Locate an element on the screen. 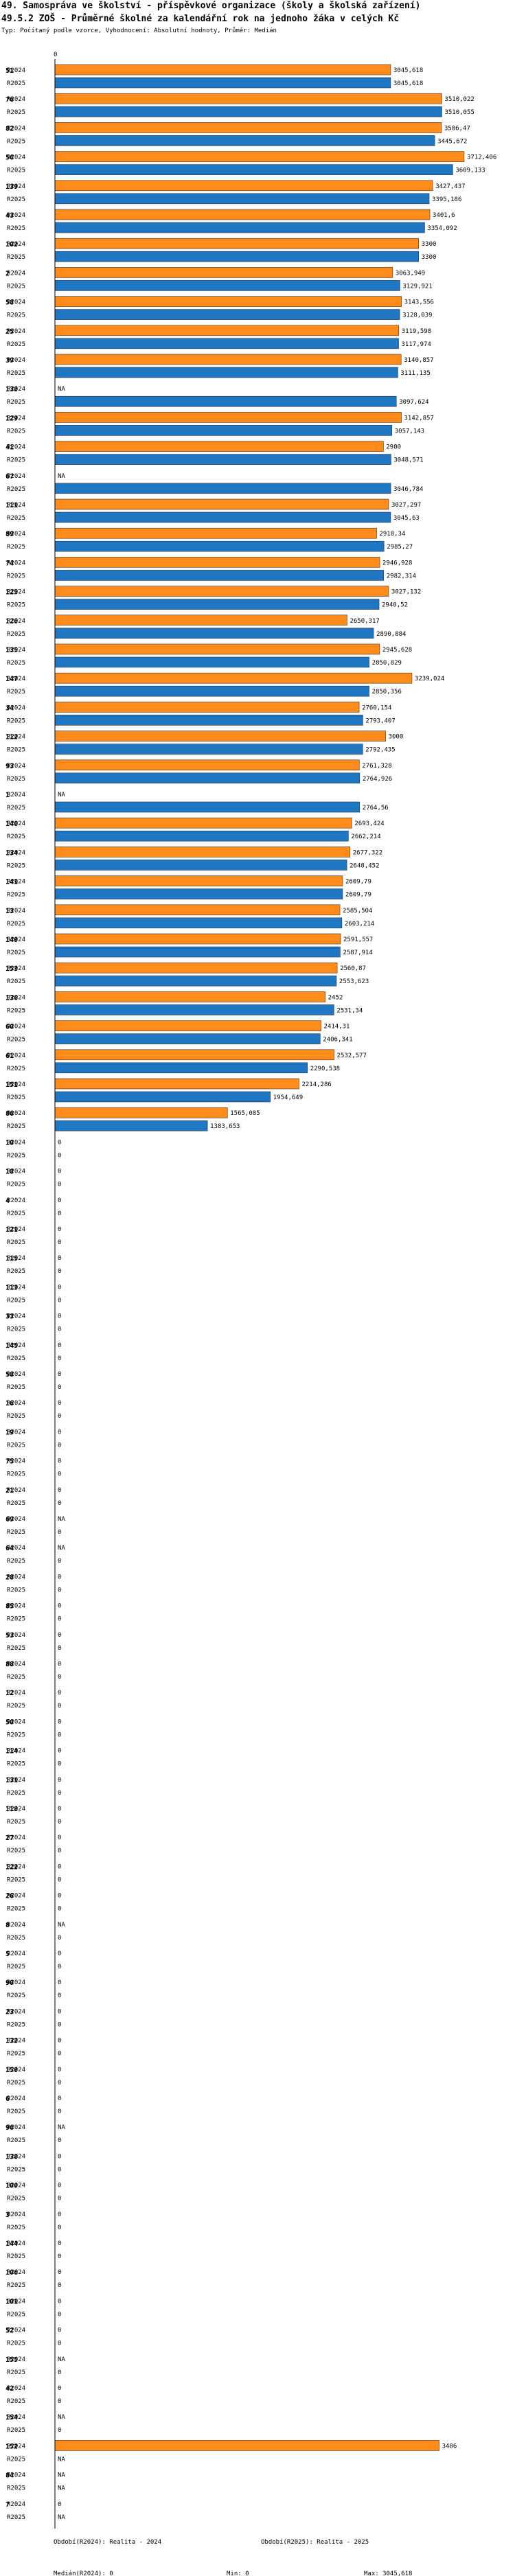  data-label: 3057,143 is located at coordinates (409, 431).